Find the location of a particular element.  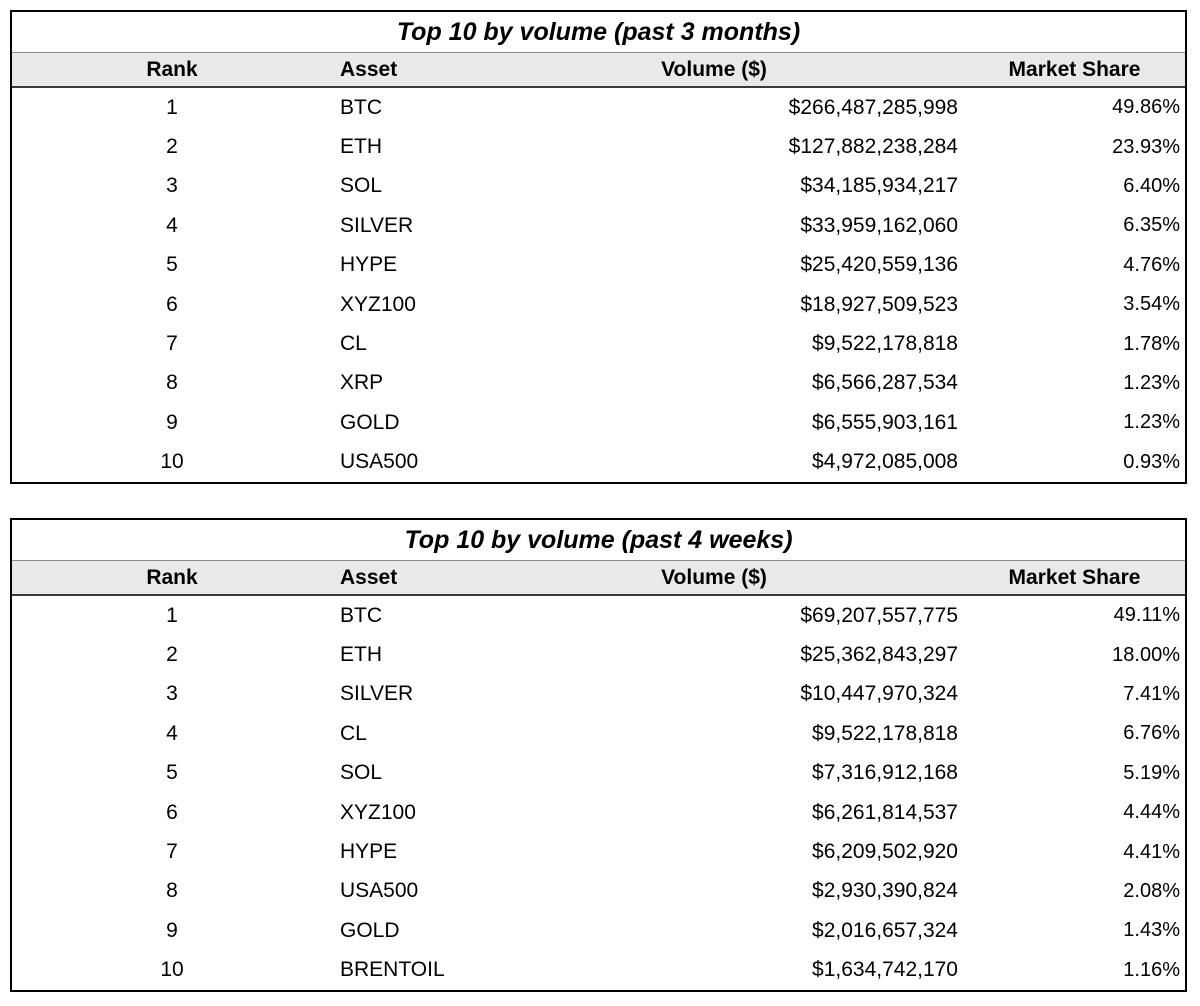

rank-cell: 10 is located at coordinates (172, 970).